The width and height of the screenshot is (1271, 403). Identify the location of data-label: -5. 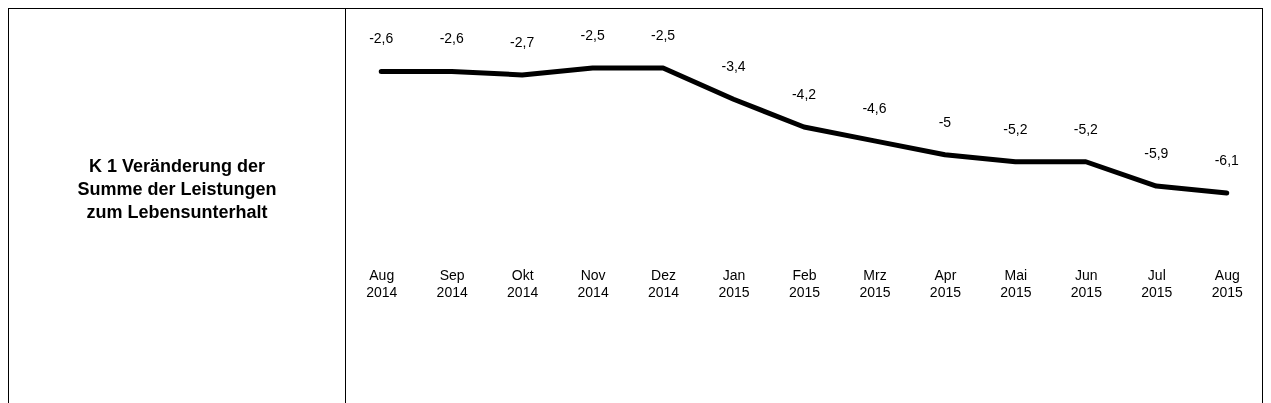
(945, 121).